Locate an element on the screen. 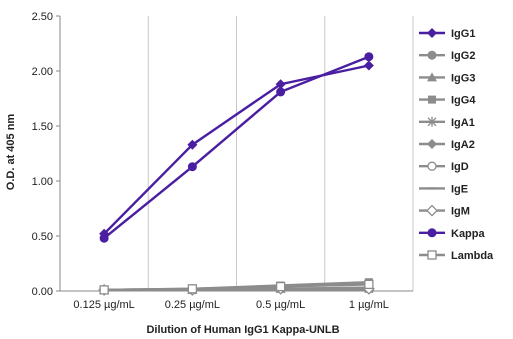 The image size is (513, 339). legend-label-igd: IgD is located at coordinates (460, 167).